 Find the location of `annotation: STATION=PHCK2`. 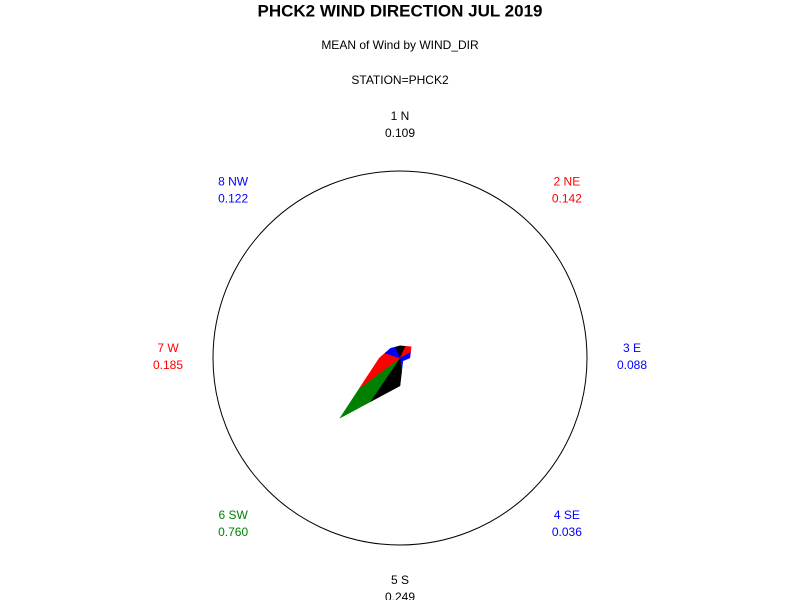

annotation: STATION=PHCK2 is located at coordinates (400, 80).